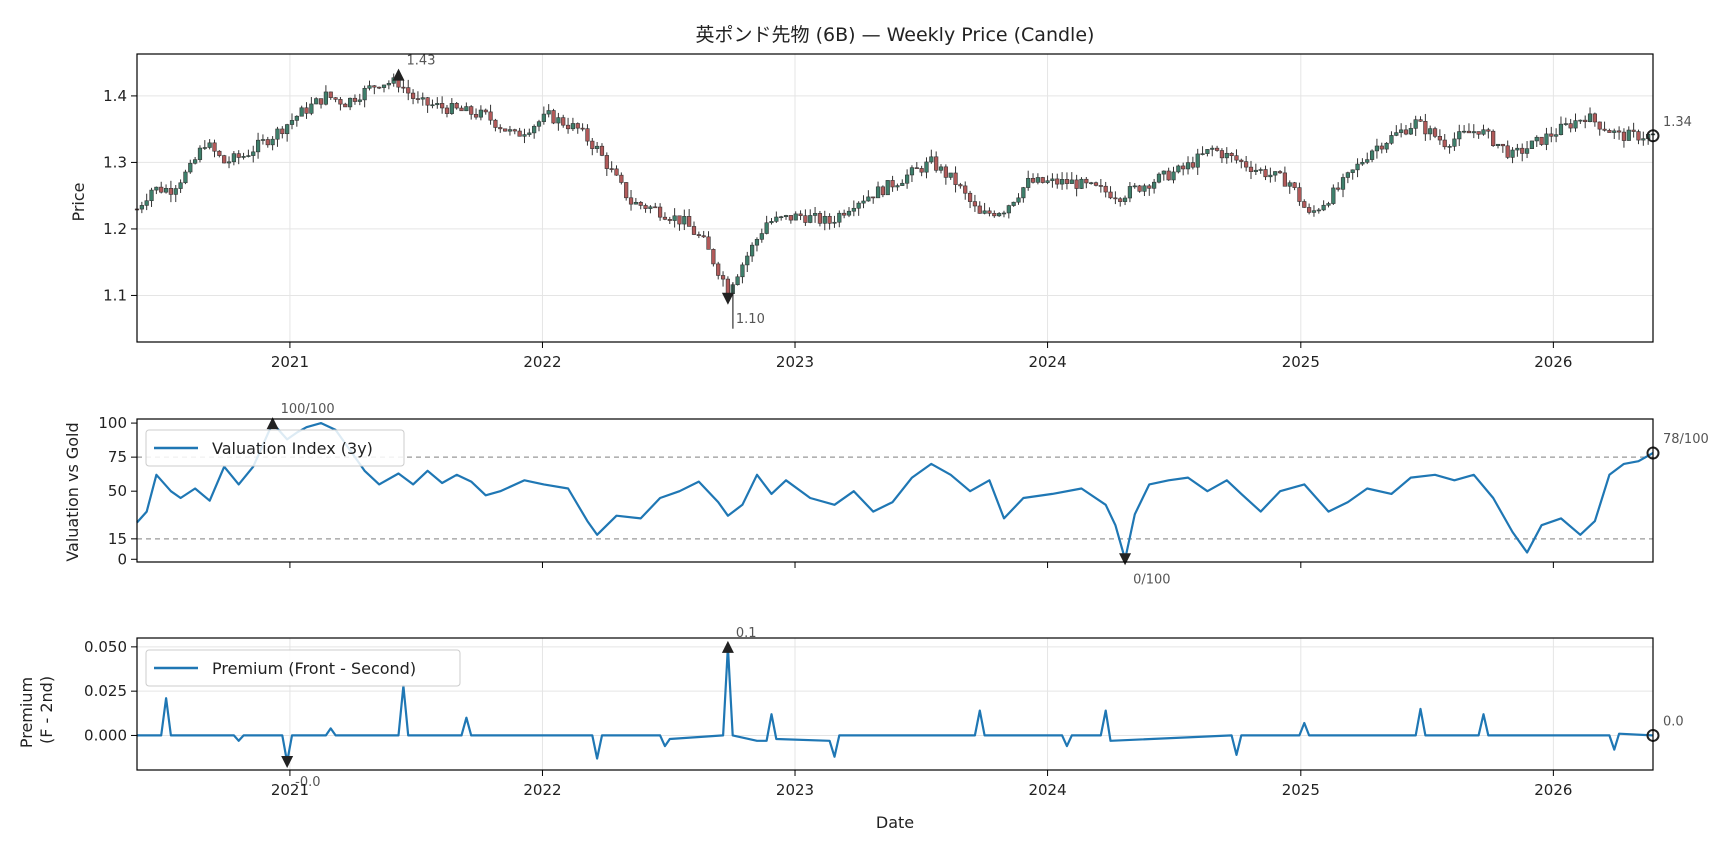 This screenshot has height=849, width=1728. I want to click on price-x-tick-label: 2025, so click(1301, 362).